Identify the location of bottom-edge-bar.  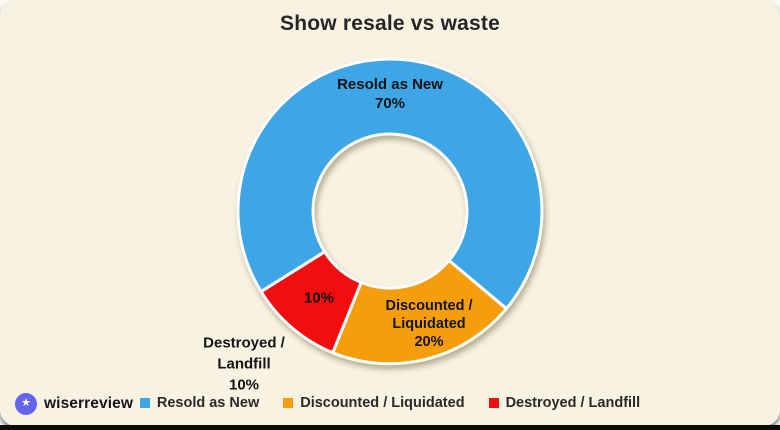
(390, 427).